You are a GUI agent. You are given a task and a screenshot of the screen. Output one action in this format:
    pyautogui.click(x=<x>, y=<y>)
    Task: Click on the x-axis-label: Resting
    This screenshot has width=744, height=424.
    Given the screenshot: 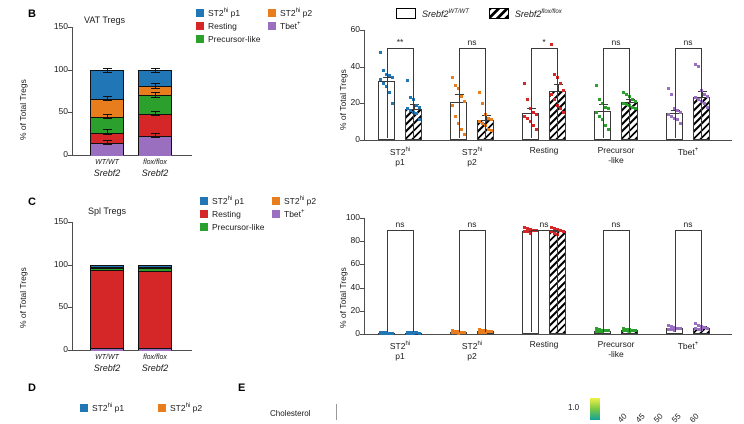 What is the action you would take?
    pyautogui.click(x=544, y=150)
    